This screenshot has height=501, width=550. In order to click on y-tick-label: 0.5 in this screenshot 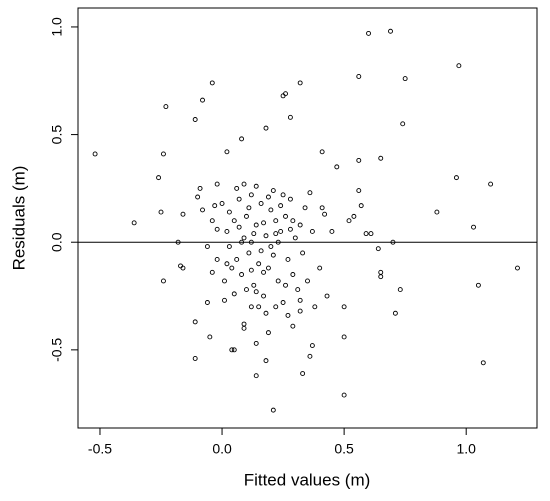, I will do `click(57, 135)`.